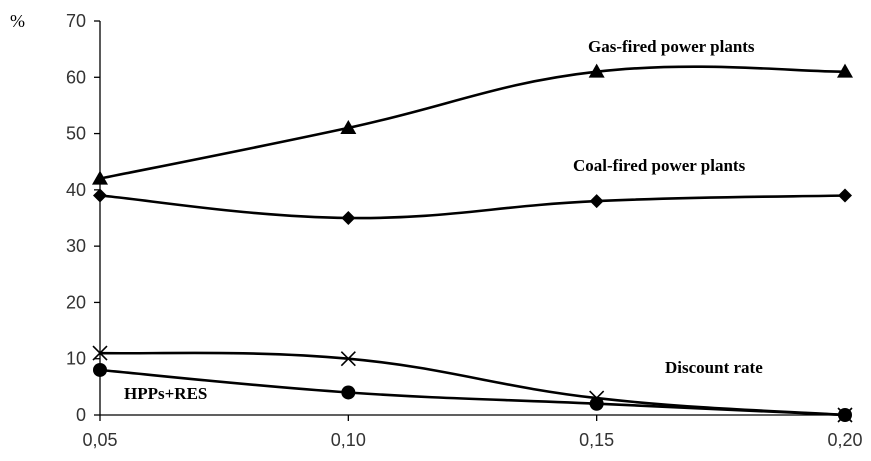 This screenshot has width=871, height=461. What do you see at coordinates (76, 246) in the screenshot?
I see `y-tick-label: 30` at bounding box center [76, 246].